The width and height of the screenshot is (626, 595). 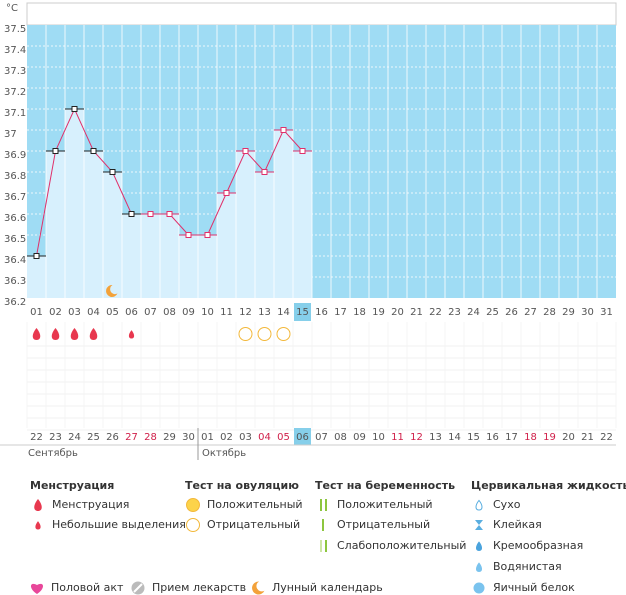 I want to click on calendar-date: 11, so click(x=397, y=437).